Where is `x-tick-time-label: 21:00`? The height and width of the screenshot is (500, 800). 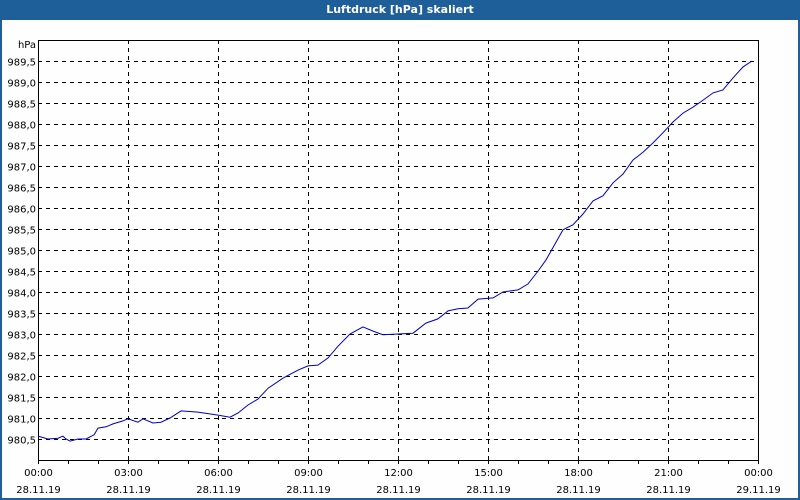
x-tick-time-label: 21:00 is located at coordinates (668, 473).